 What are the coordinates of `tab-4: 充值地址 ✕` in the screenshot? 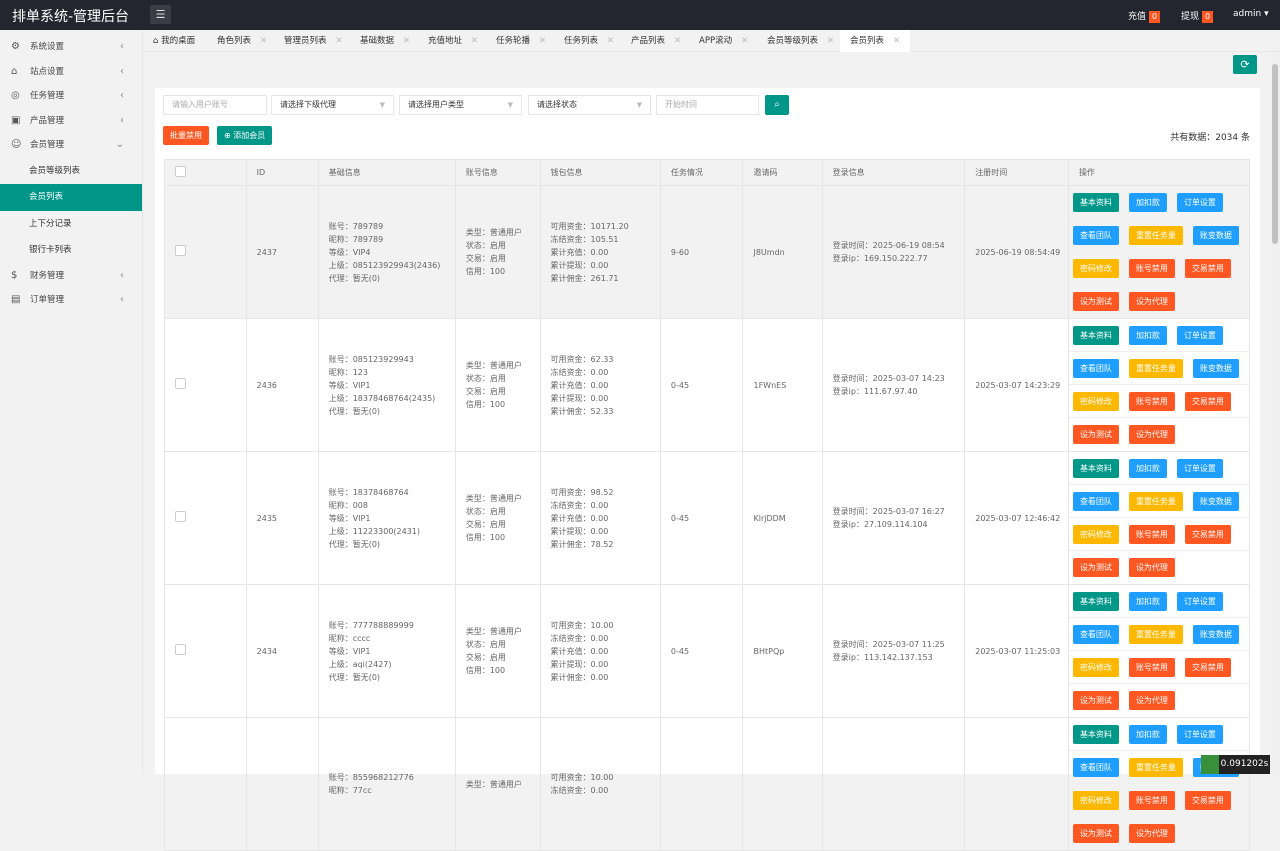 It's located at (448, 41).